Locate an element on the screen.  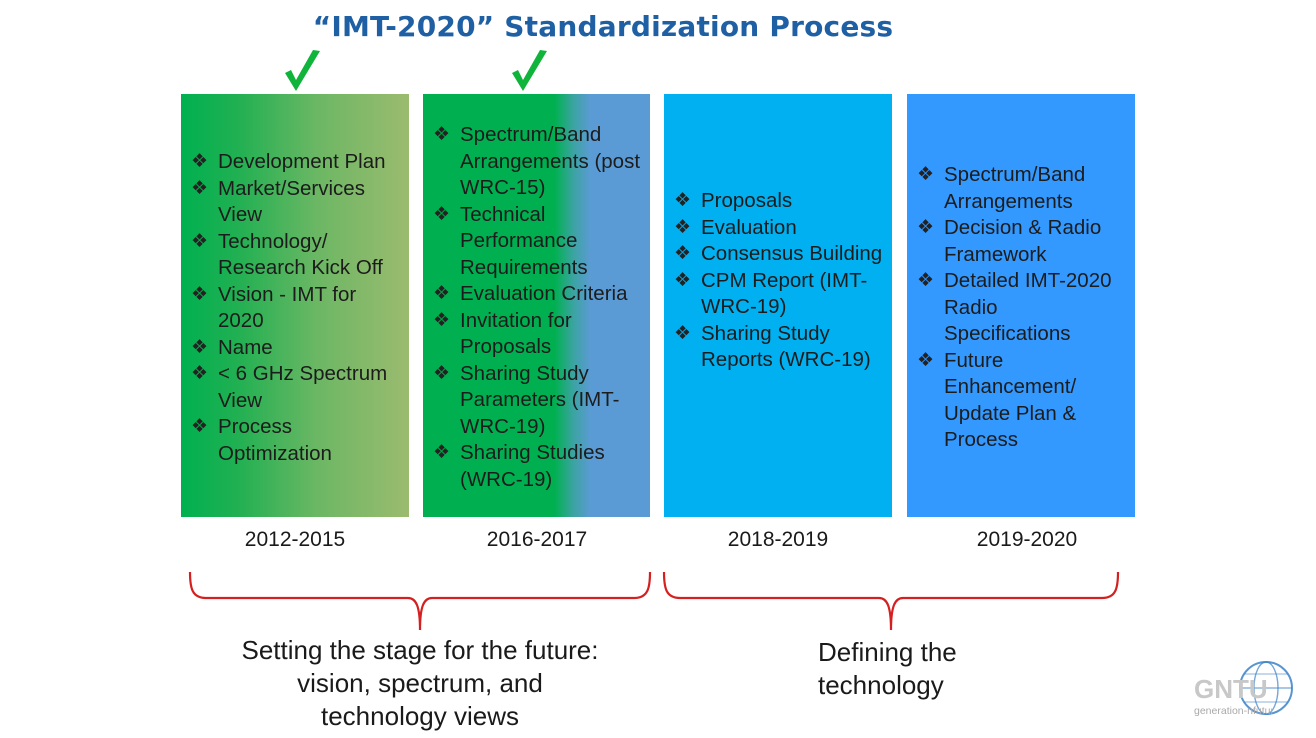
logo-tagline: generation-nfutur is located at coordinates (1234, 711).